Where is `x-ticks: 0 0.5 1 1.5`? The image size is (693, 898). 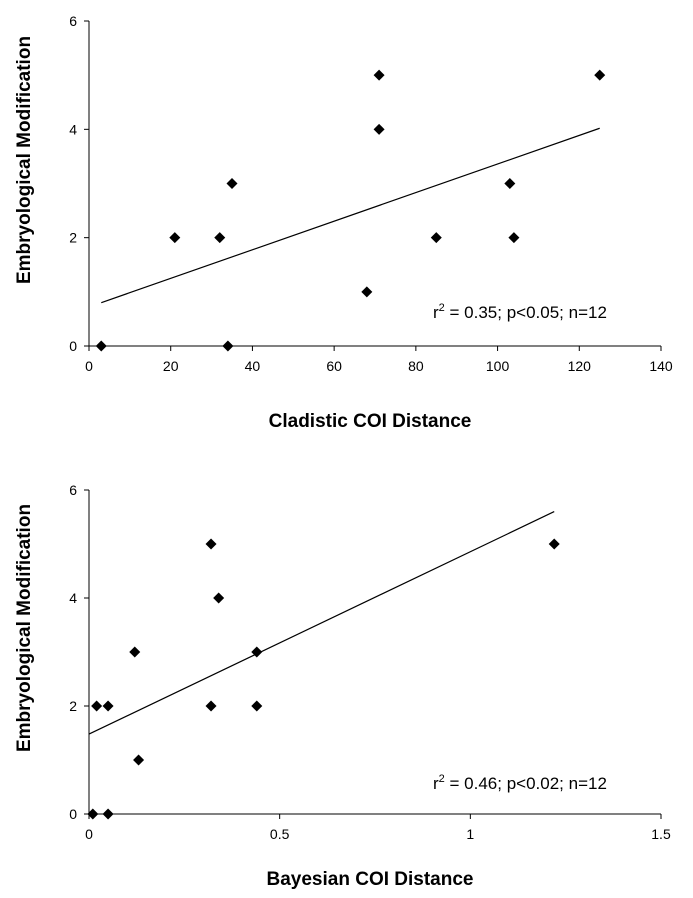
x-ticks: 0 0.5 1 1.5 is located at coordinates (378, 828).